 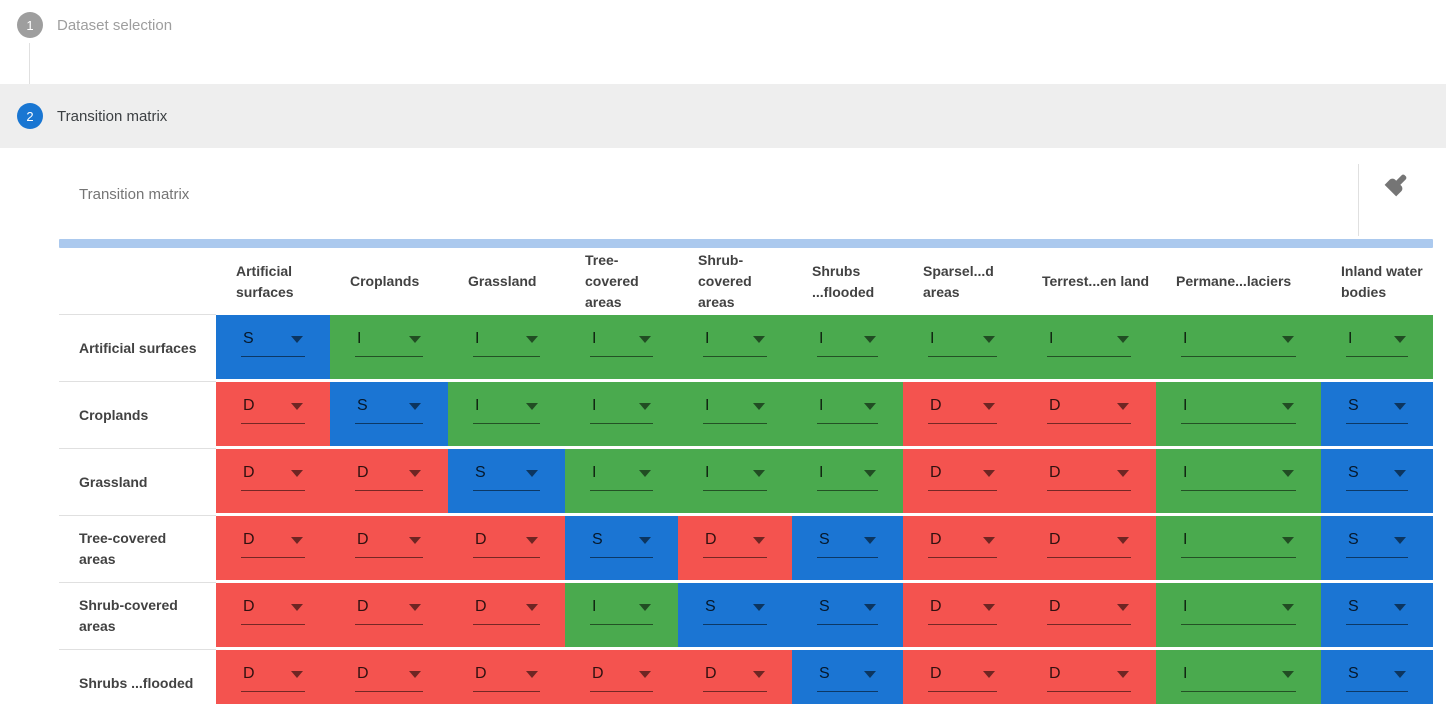 What do you see at coordinates (1377, 281) in the screenshot?
I see `column-header: Inland water bodies` at bounding box center [1377, 281].